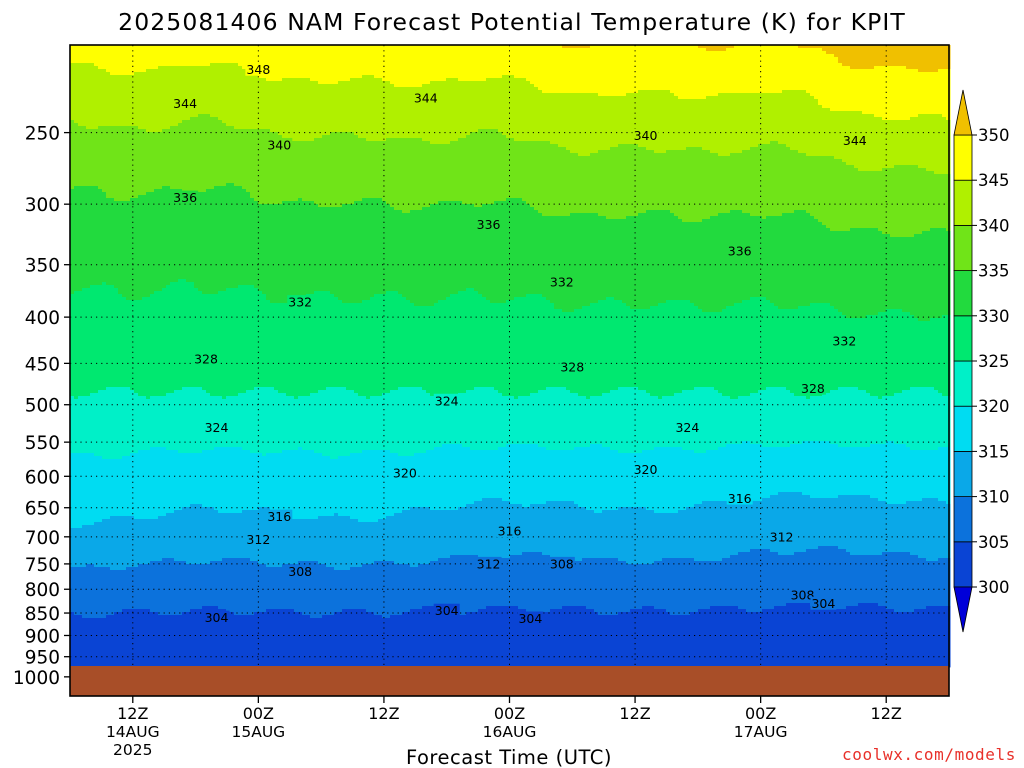 Image resolution: width=1024 pixels, height=768 pixels. Describe the element at coordinates (963, 293) in the screenshot. I see `colorbar-segment` at that location.